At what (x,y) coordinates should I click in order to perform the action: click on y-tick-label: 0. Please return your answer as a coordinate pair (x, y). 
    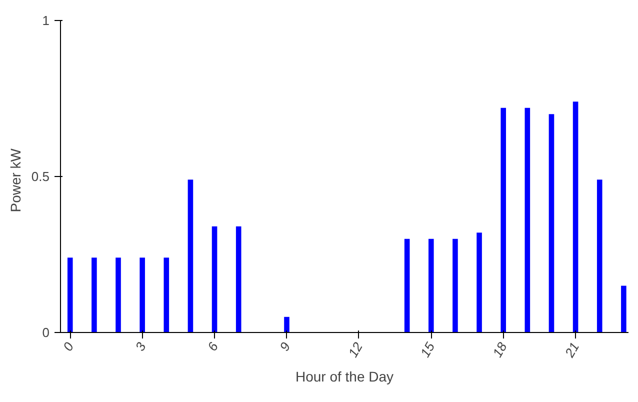
    Looking at the image, I should click on (46, 332).